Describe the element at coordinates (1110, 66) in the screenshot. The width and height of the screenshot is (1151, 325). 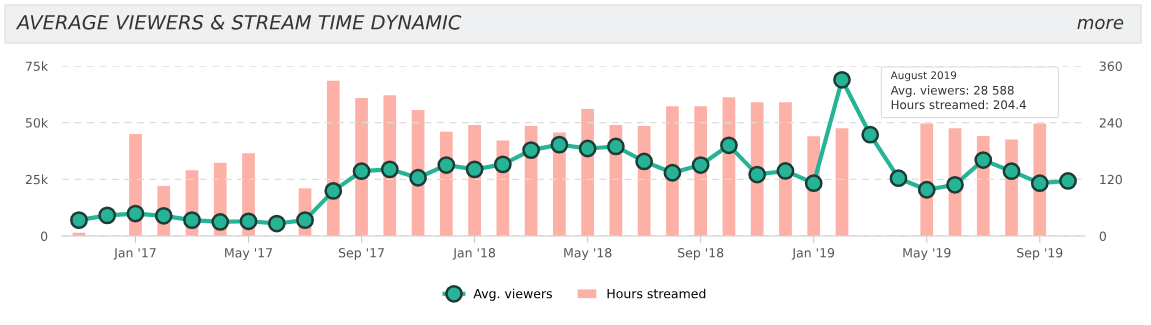
I see `y2-tick-label: 360` at that location.